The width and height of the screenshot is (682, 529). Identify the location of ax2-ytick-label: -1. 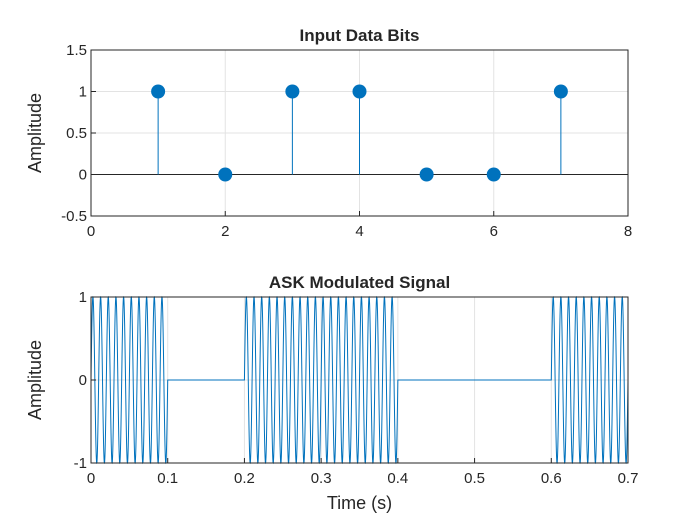
(80, 463).